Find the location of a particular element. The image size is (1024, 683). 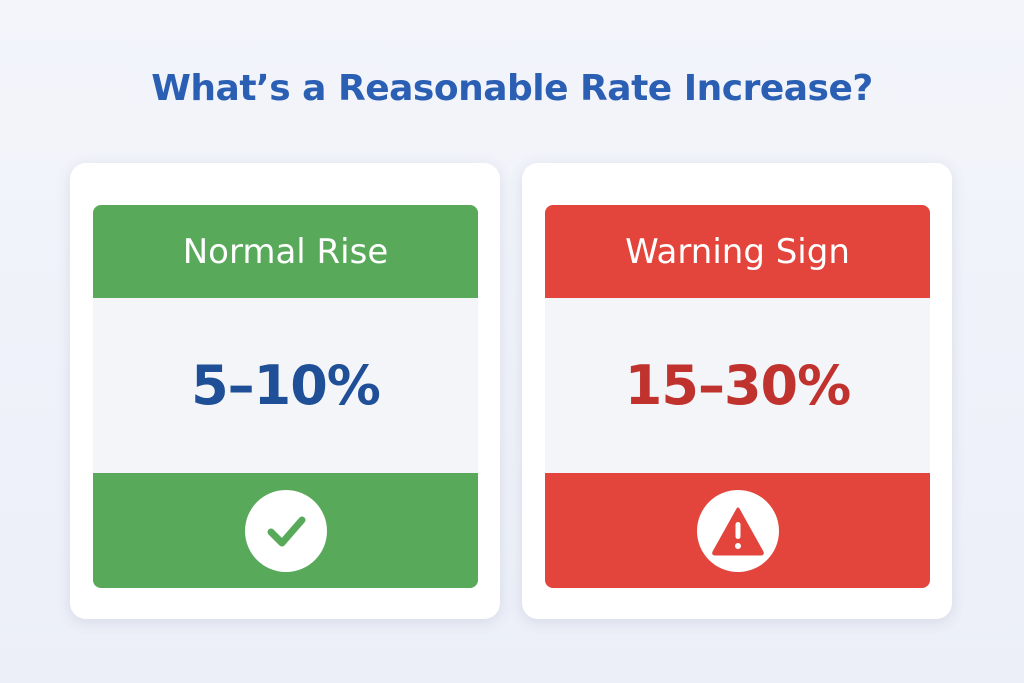

normal-rise-value: 5–10% is located at coordinates (286, 385).